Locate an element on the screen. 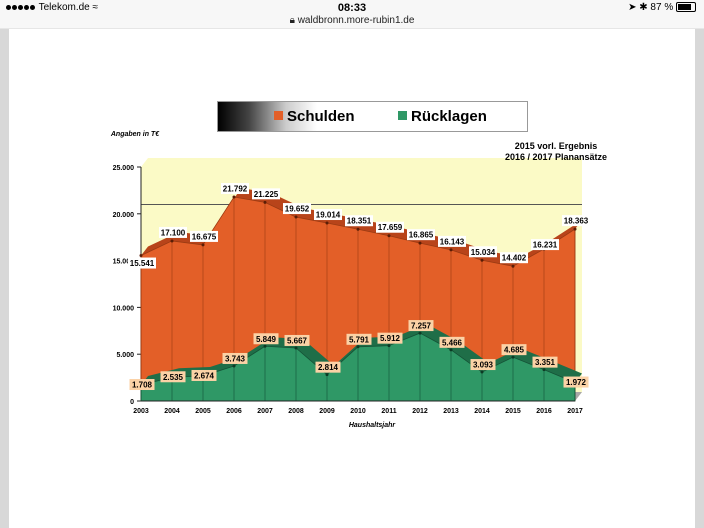 The height and width of the screenshot is (528, 704). schulden-data-label: 21.792 is located at coordinates (235, 189).